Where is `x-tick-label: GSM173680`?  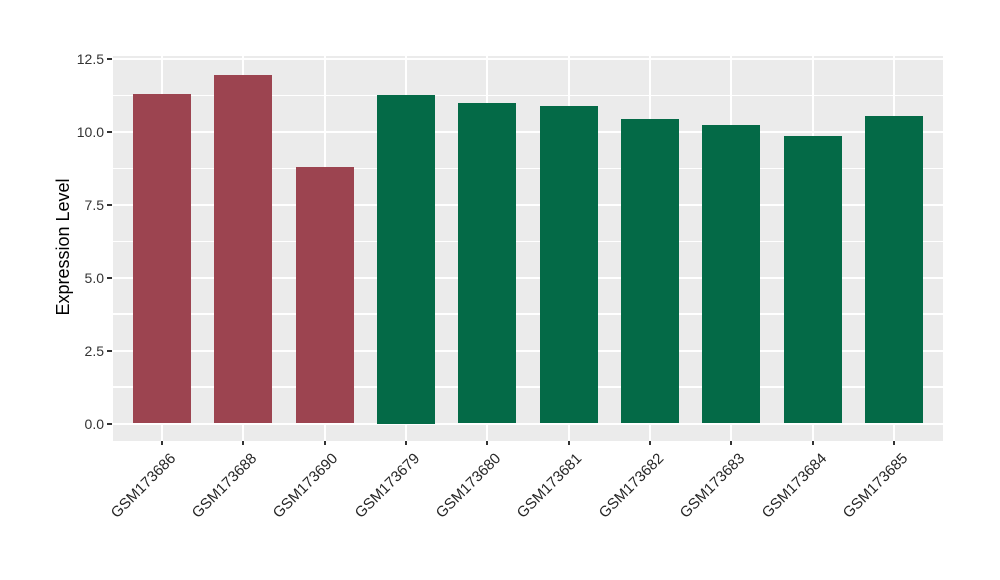
x-tick-label: GSM173680 is located at coordinates (468, 486).